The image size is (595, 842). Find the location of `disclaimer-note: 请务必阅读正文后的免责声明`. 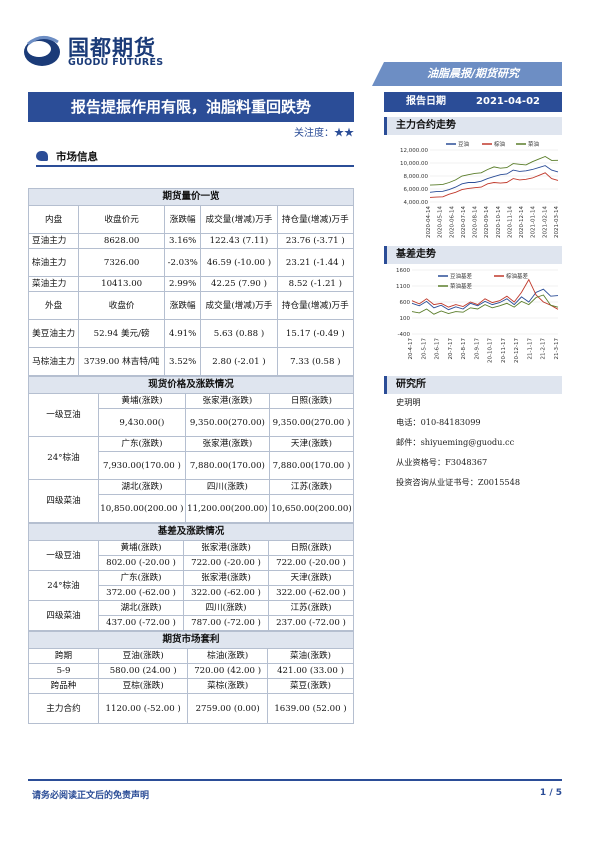

disclaimer-note: 请务必阅读正文后的免责声明 is located at coordinates (91, 796).